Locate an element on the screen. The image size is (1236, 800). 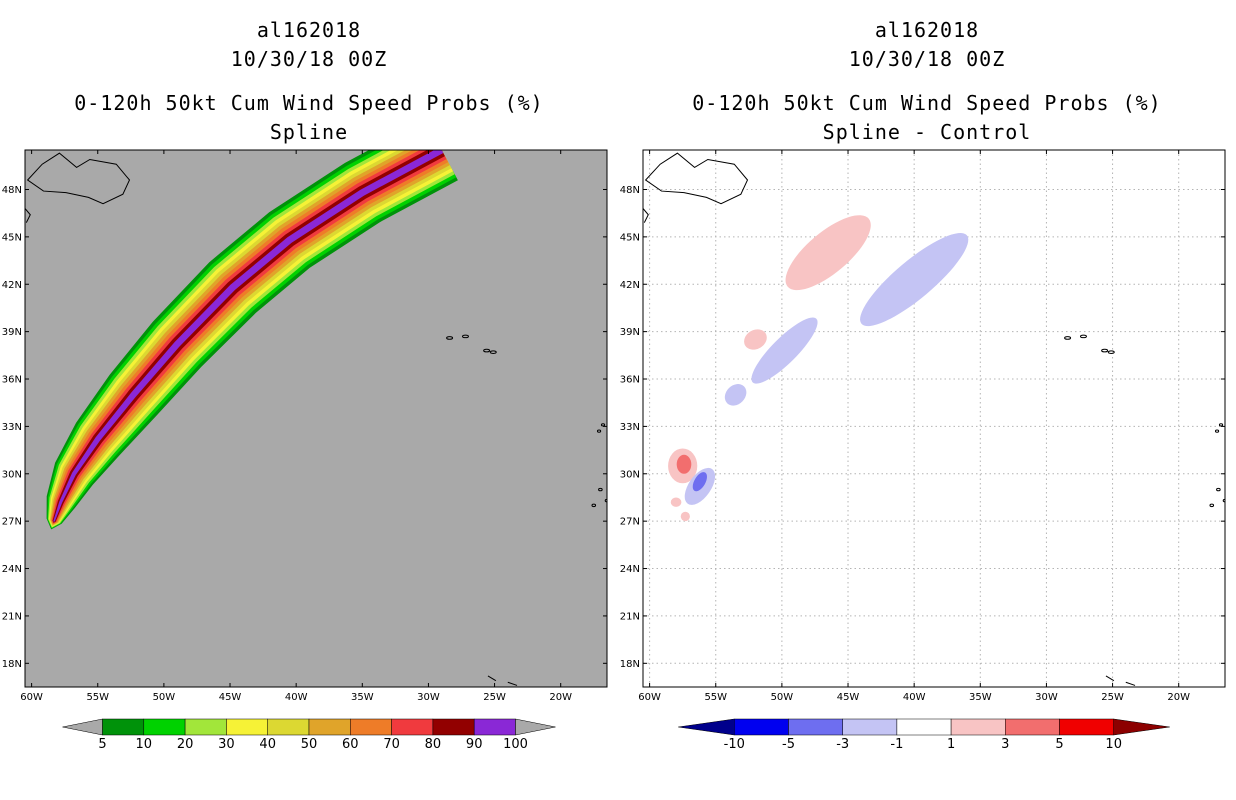
colorbar-label: 60 is located at coordinates (350, 744).